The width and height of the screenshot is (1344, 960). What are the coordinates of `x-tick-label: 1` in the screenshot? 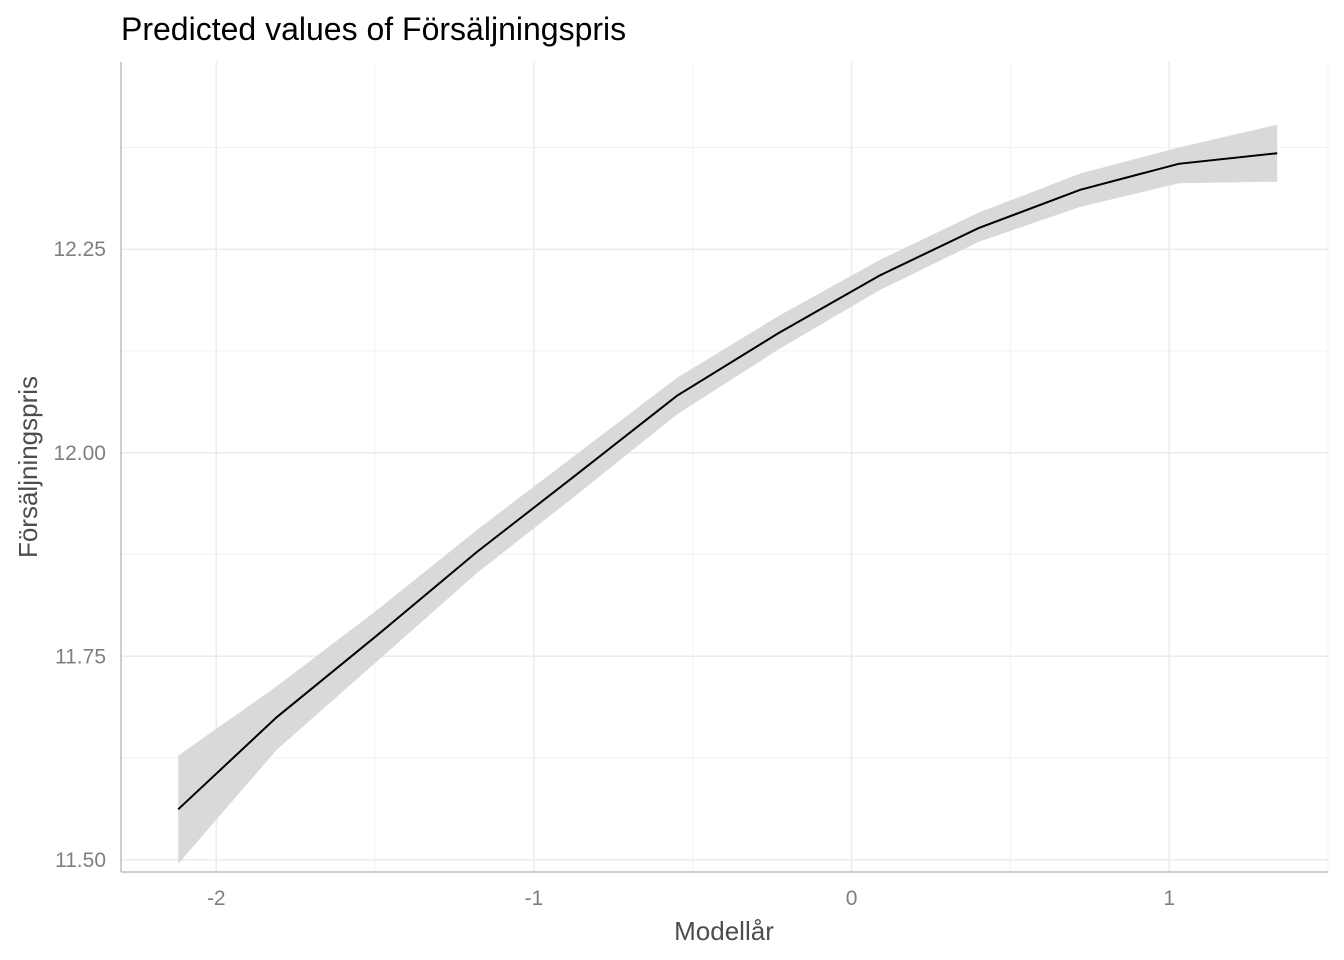 It's located at (1169, 898).